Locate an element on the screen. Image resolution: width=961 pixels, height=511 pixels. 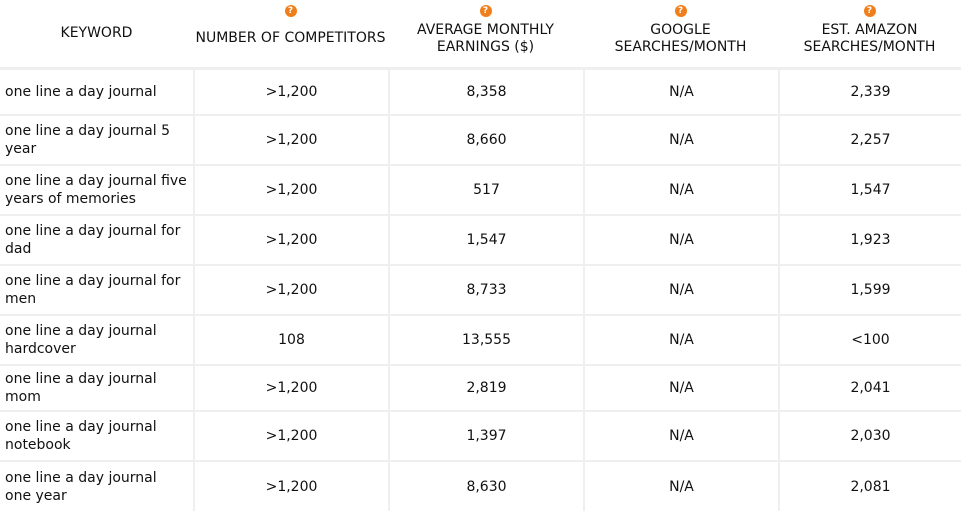
amazon-searches-cell: 2,081 is located at coordinates (869, 486).